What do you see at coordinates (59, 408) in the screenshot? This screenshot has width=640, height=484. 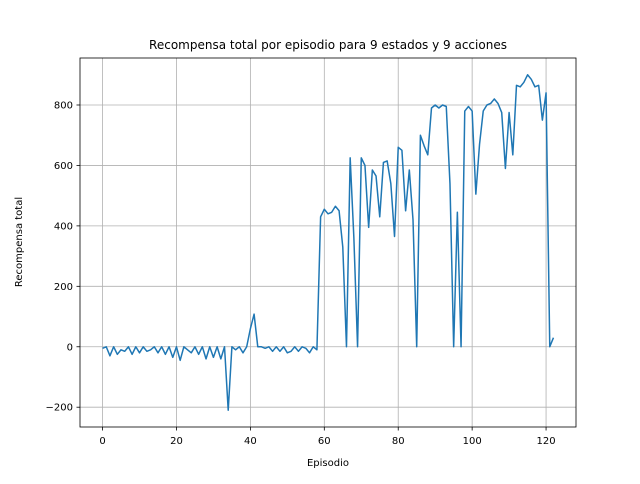 I see `y-tick-label: −200` at bounding box center [59, 408].